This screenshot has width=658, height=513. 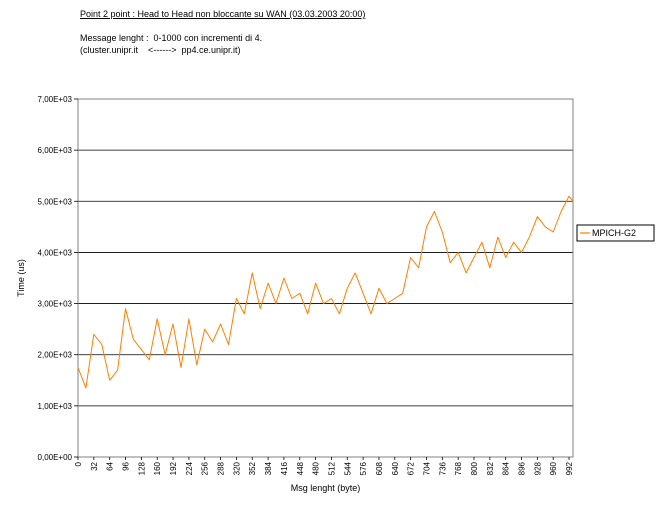 I want to click on x-tick-label: 128, so click(x=141, y=468).